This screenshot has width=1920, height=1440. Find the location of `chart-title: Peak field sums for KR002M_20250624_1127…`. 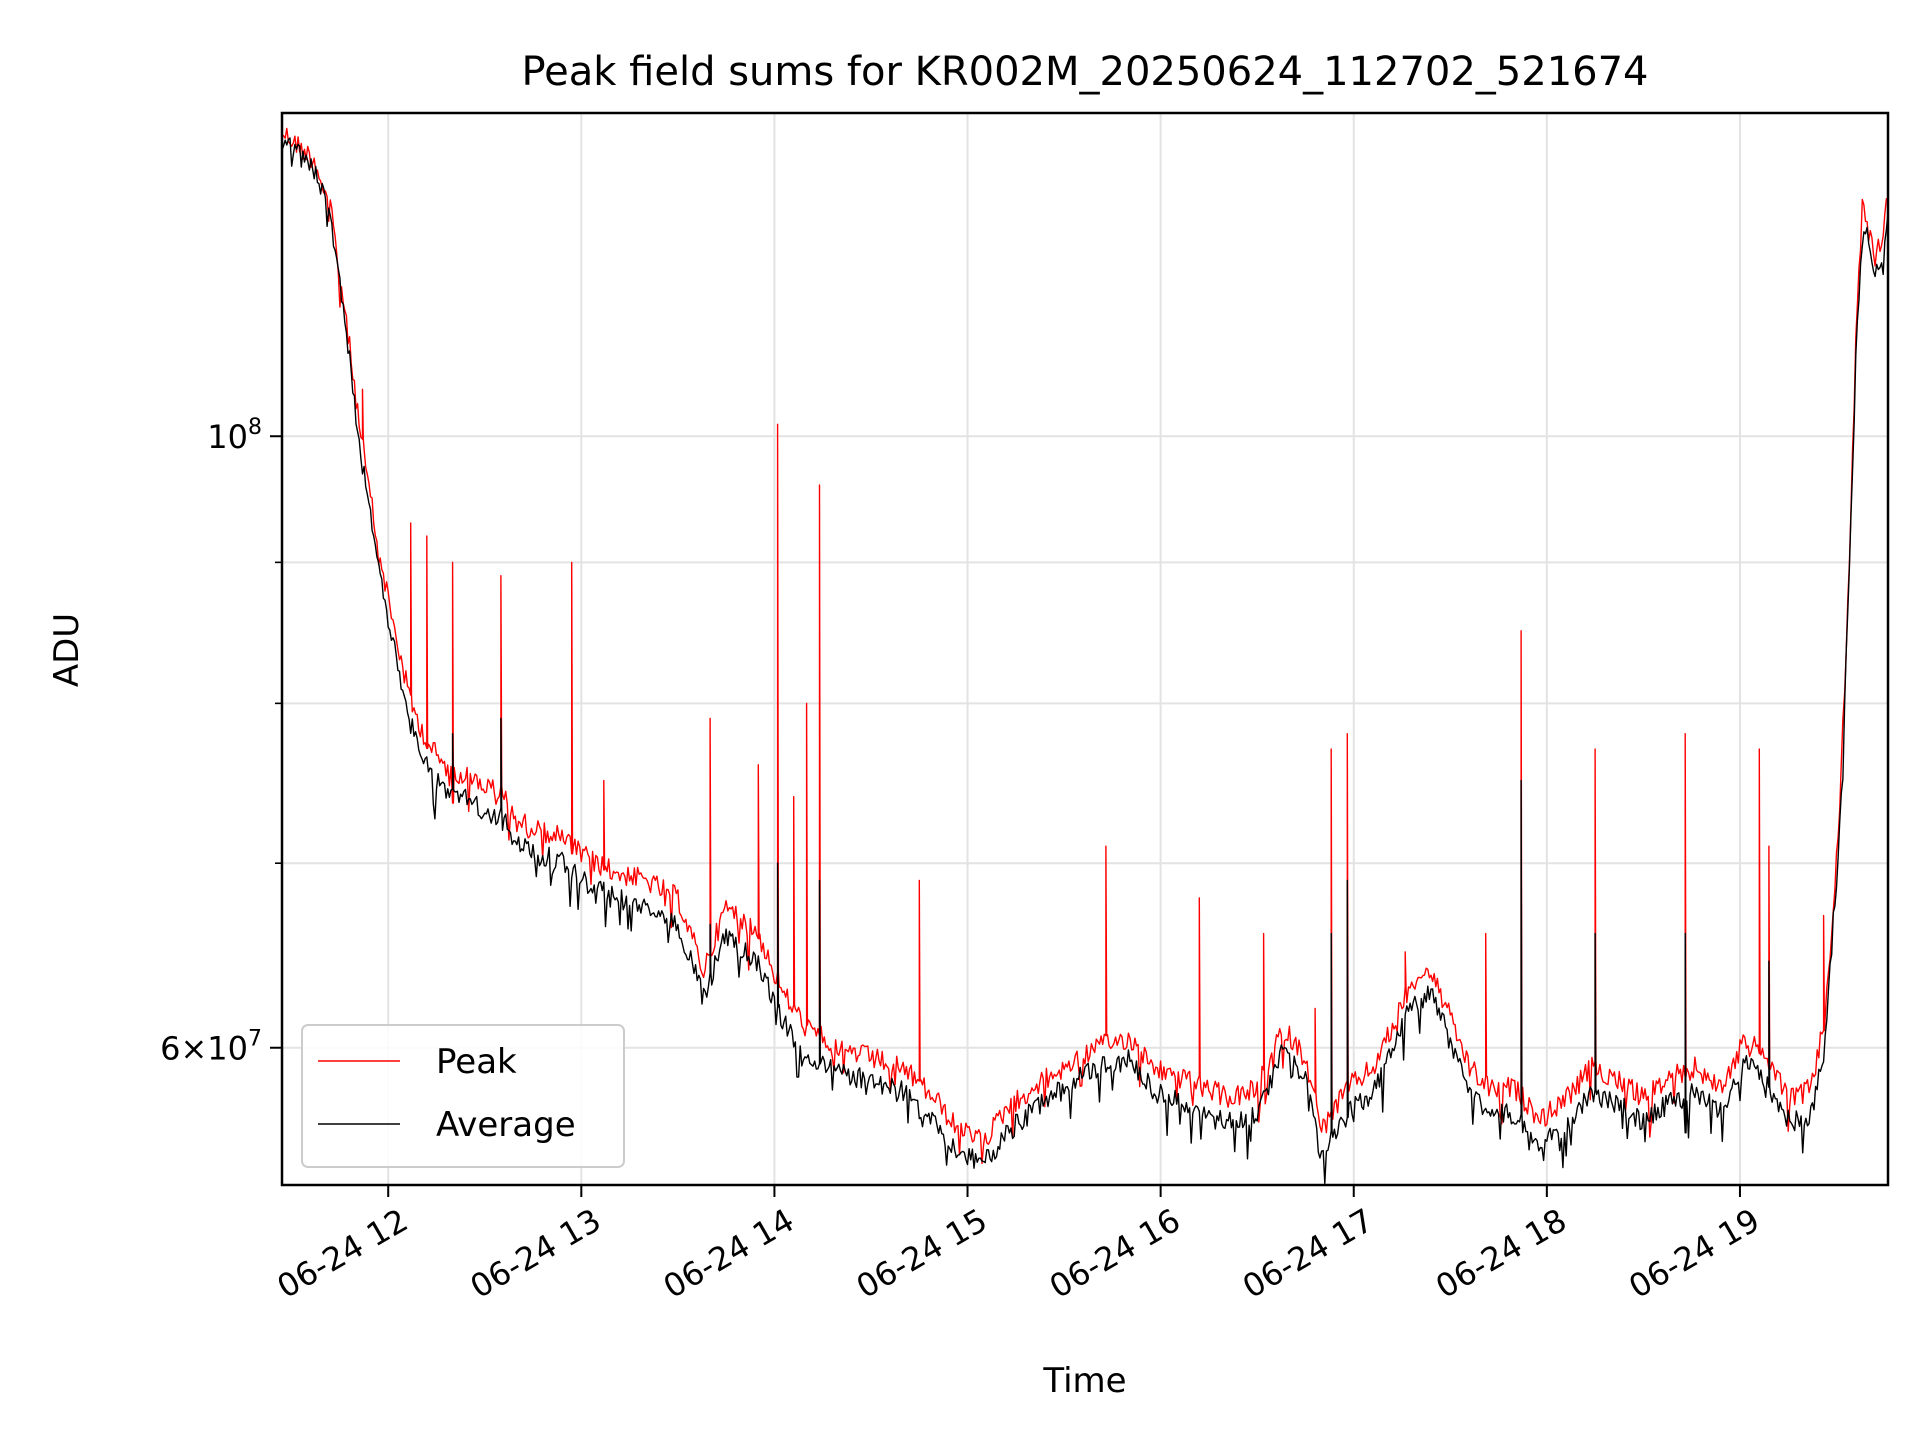

chart-title: Peak field sums for KR002M_20250624_1127… is located at coordinates (1084, 72).